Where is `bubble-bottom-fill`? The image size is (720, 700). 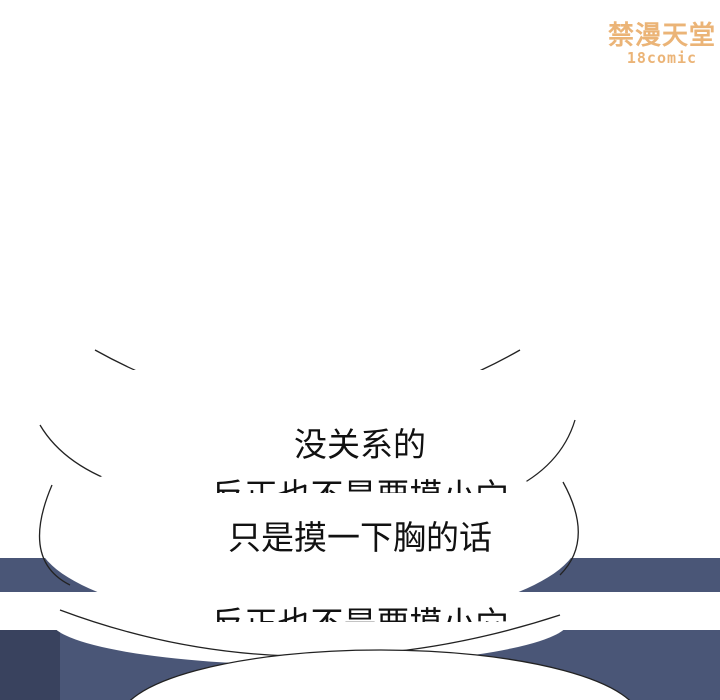 bubble-bottom-fill is located at coordinates (380, 674).